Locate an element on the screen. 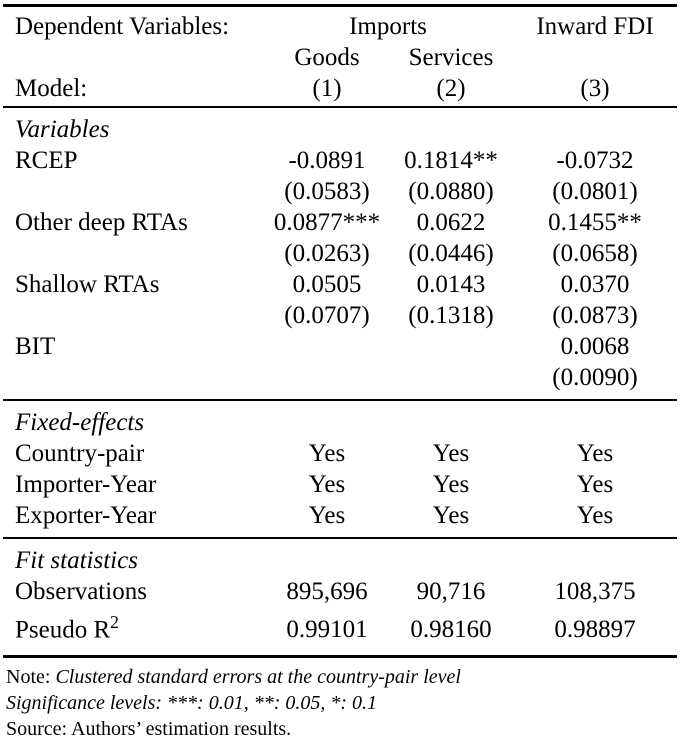  coef-cell: 0.0068 is located at coordinates (595, 346).